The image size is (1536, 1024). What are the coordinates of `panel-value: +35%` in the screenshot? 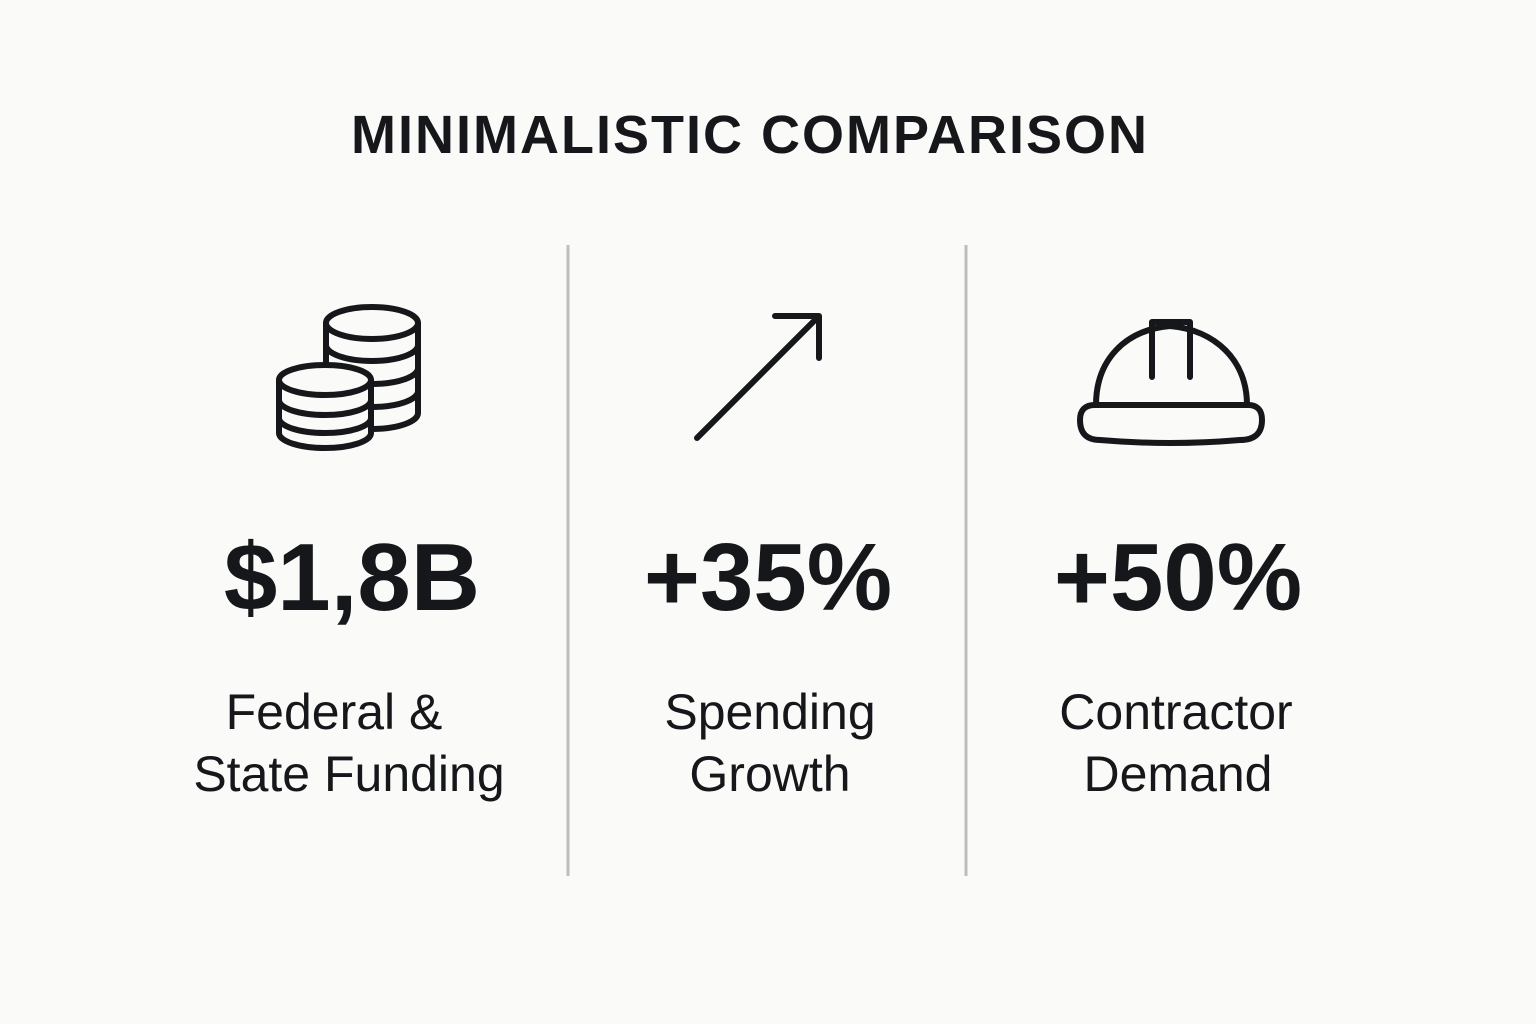 It's located at (768, 577).